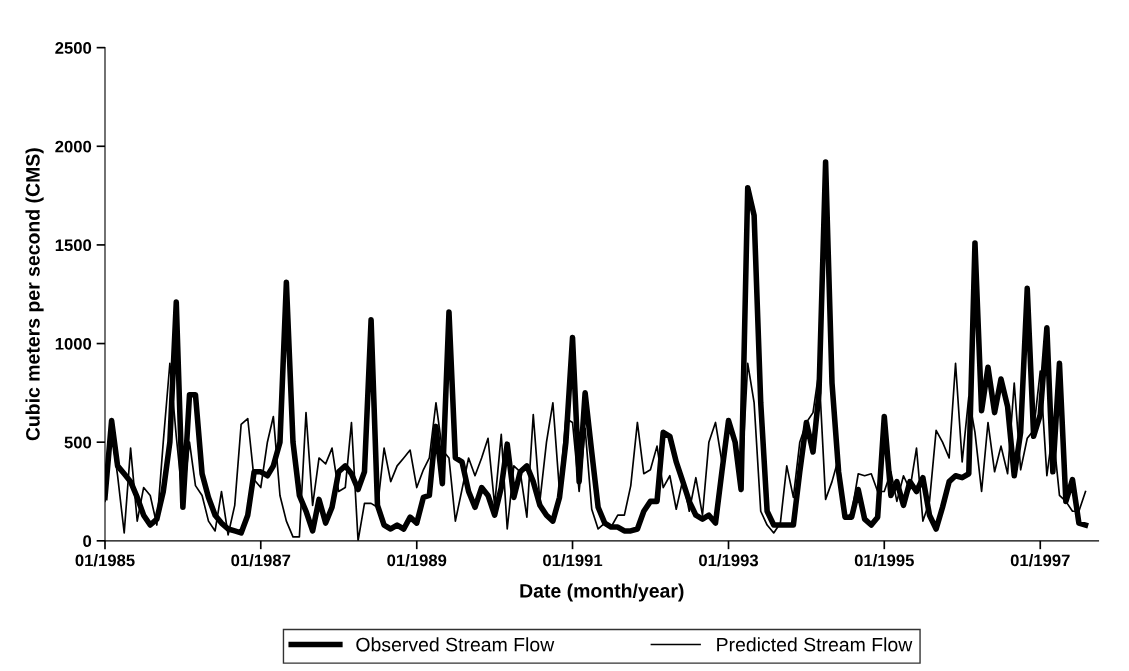  I want to click on y-tick-label: 500, so click(78, 442).